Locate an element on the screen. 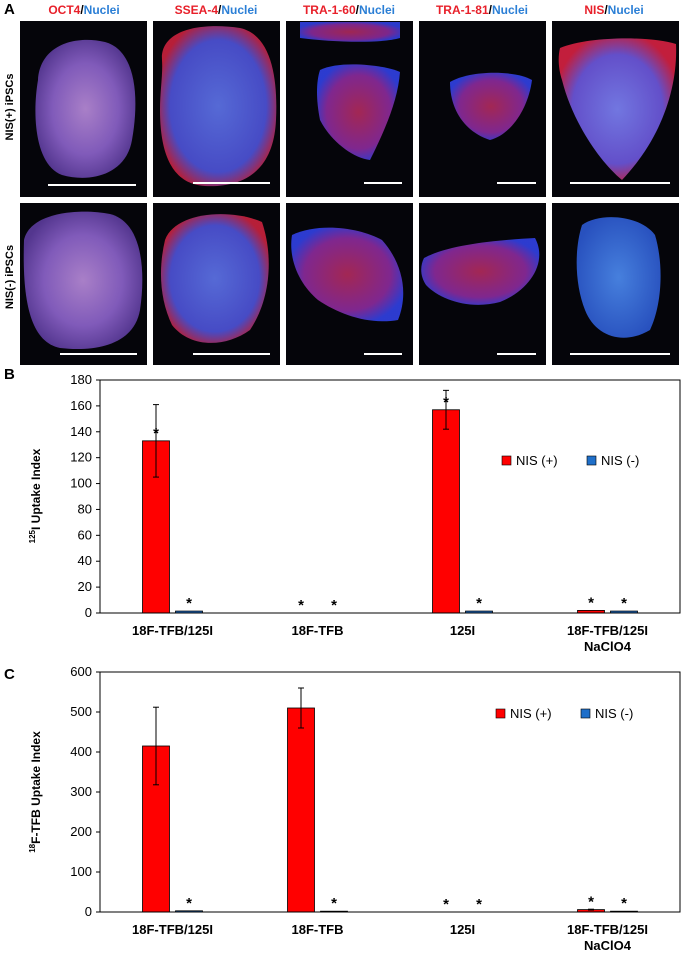  chart-b-category-label: NaClO4 is located at coordinates (608, 646).